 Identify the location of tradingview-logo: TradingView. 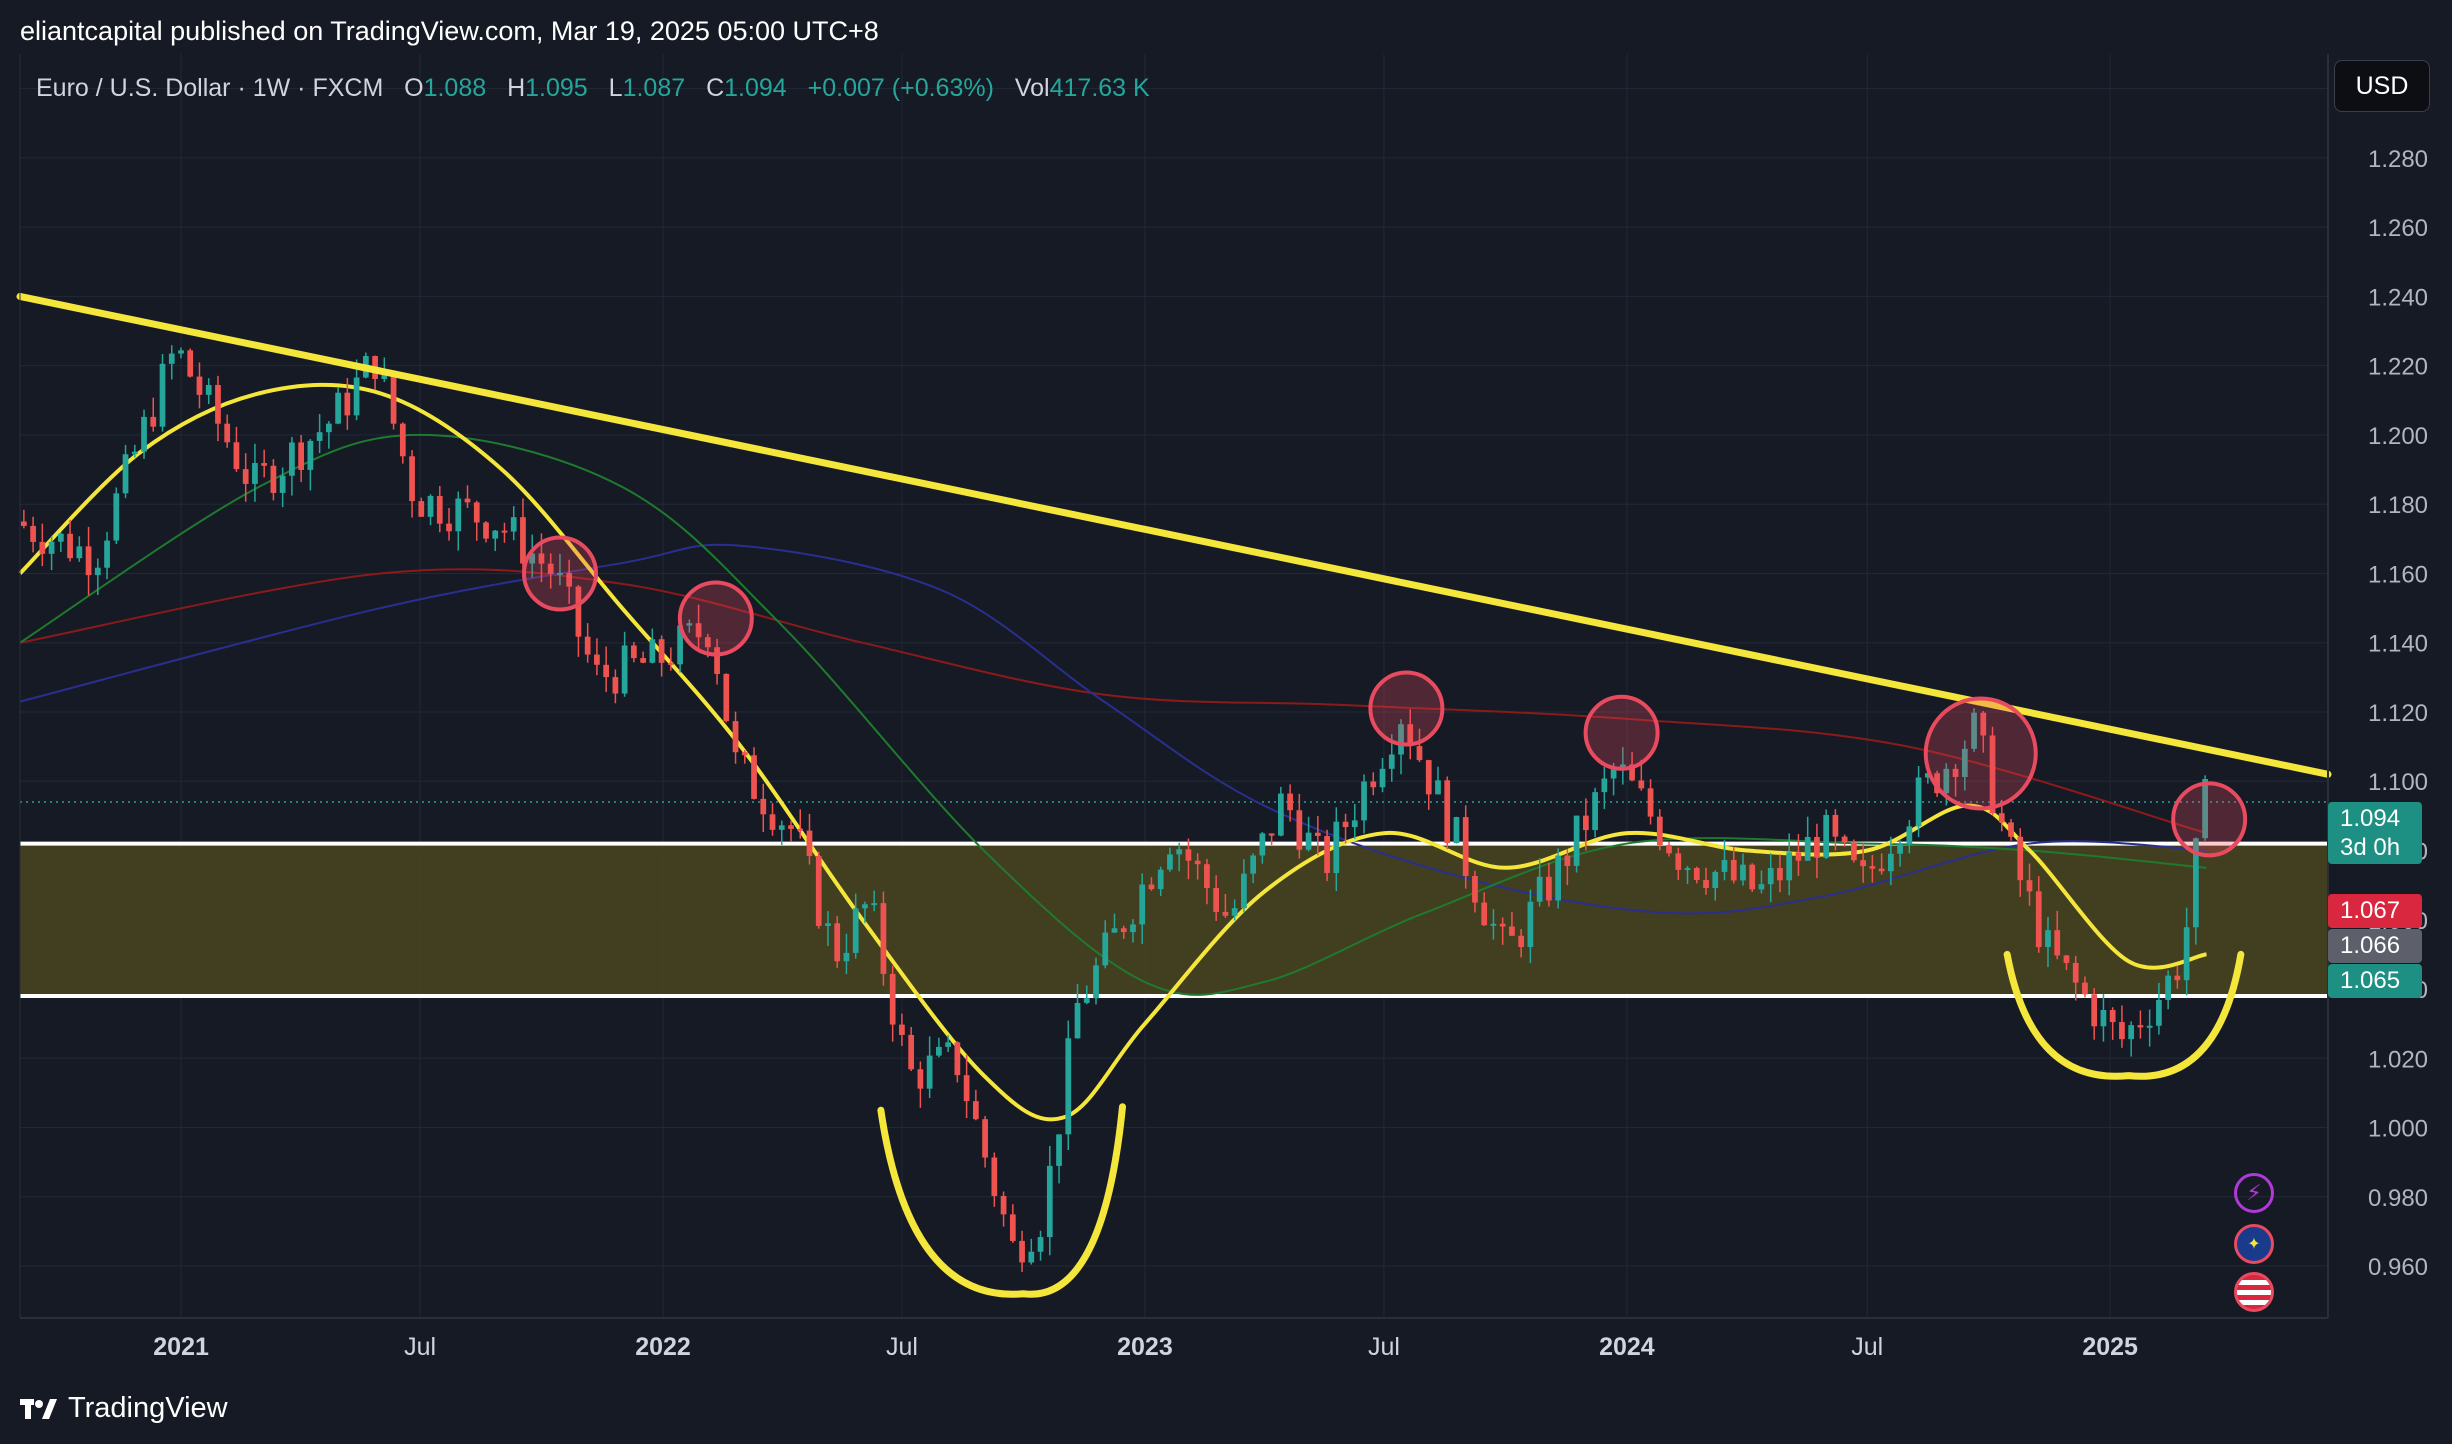
(124, 1408).